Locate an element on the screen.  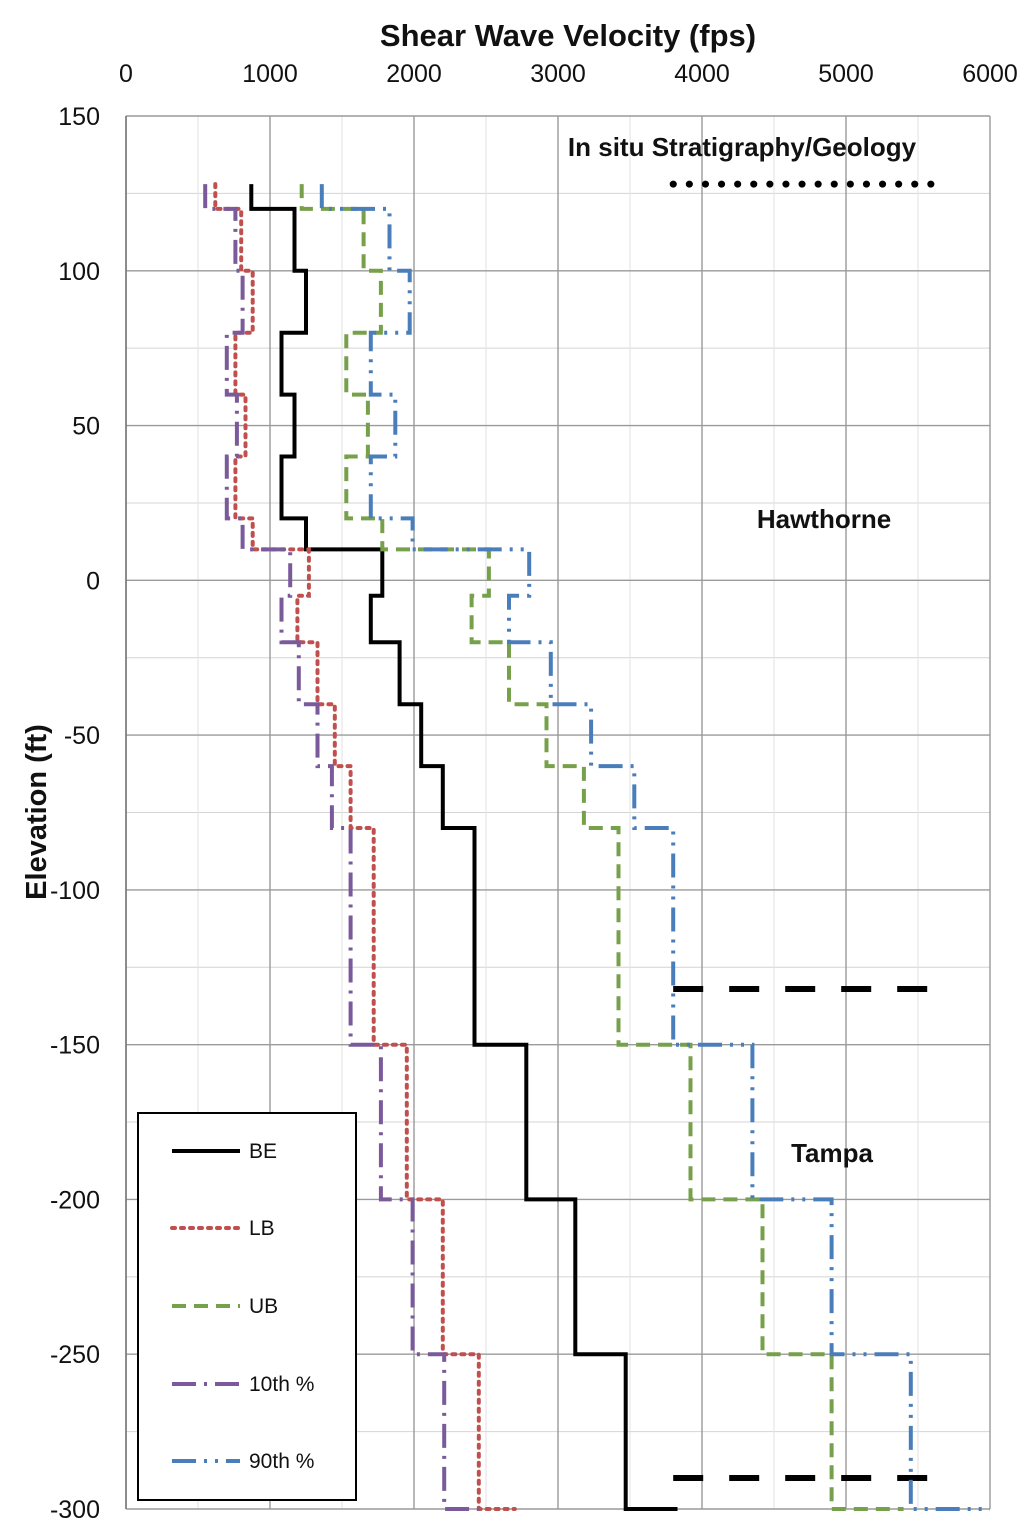
y-axis-label: Elevation (ft) is located at coordinates (37, 812).